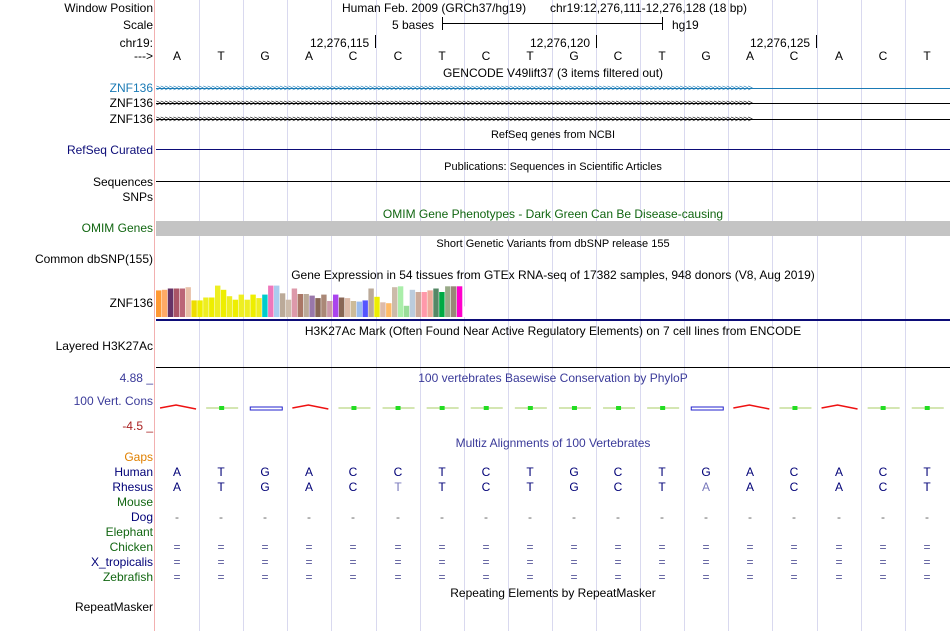 This screenshot has height=631, width=950. What do you see at coordinates (113, 607) in the screenshot?
I see `repeatmasker-label: RepeatMasker` at bounding box center [113, 607].